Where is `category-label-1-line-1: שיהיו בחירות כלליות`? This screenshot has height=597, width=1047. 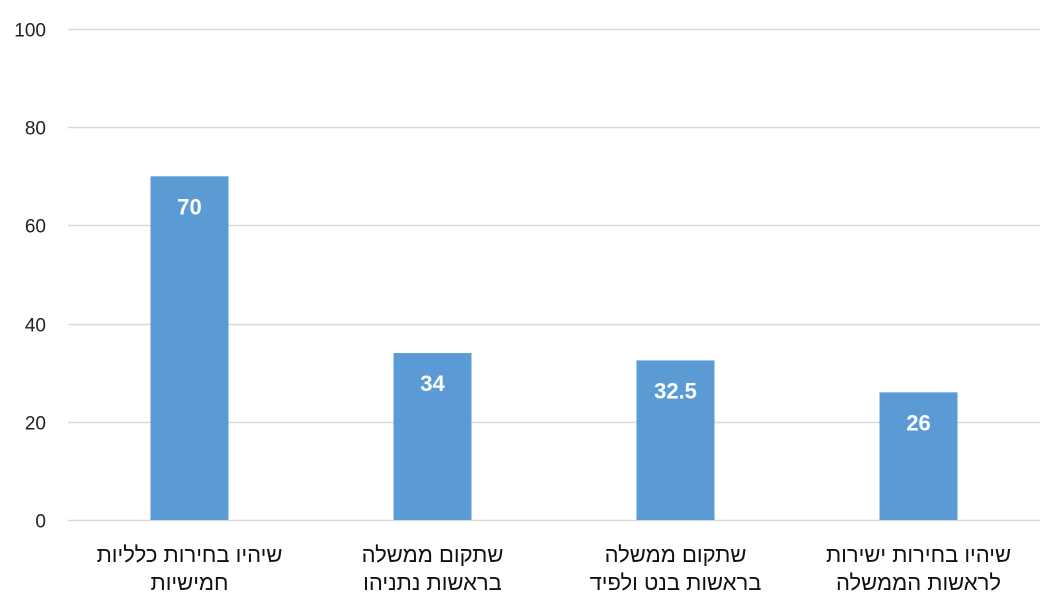
category-label-1-line-1: שיהיו בחירות כלליות is located at coordinates (190, 554).